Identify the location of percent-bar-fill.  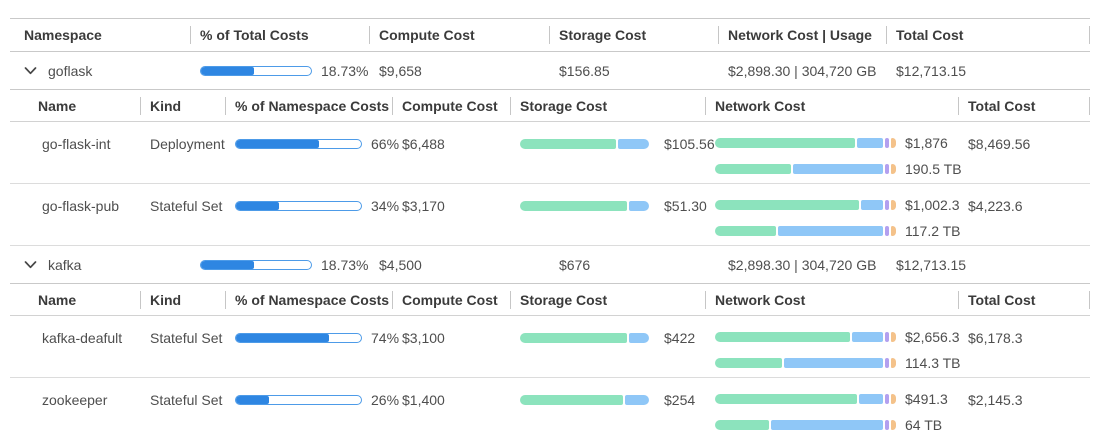
(277, 144).